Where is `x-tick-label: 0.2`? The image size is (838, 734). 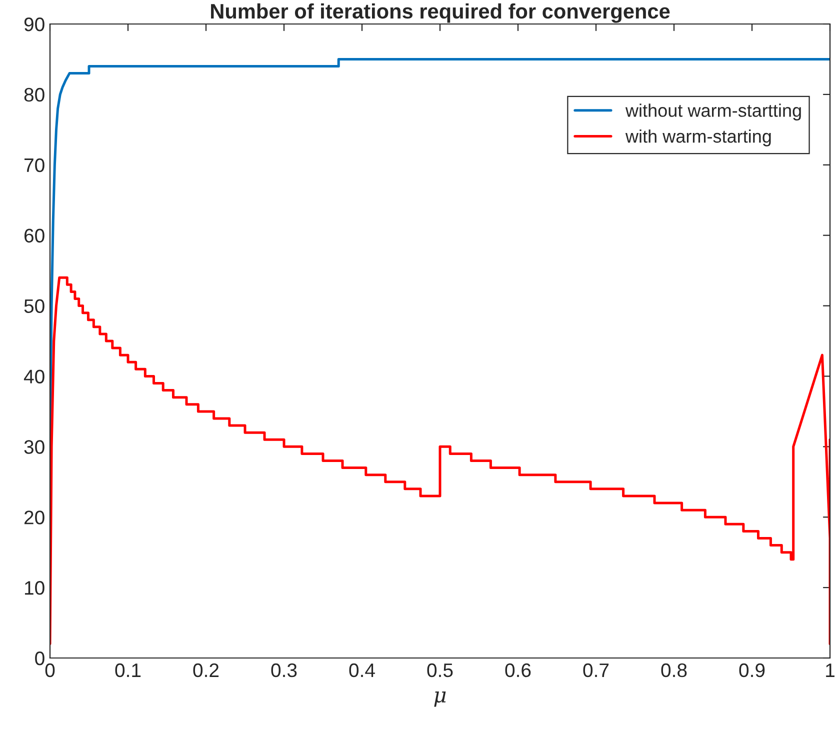 x-tick-label: 0.2 is located at coordinates (206, 670).